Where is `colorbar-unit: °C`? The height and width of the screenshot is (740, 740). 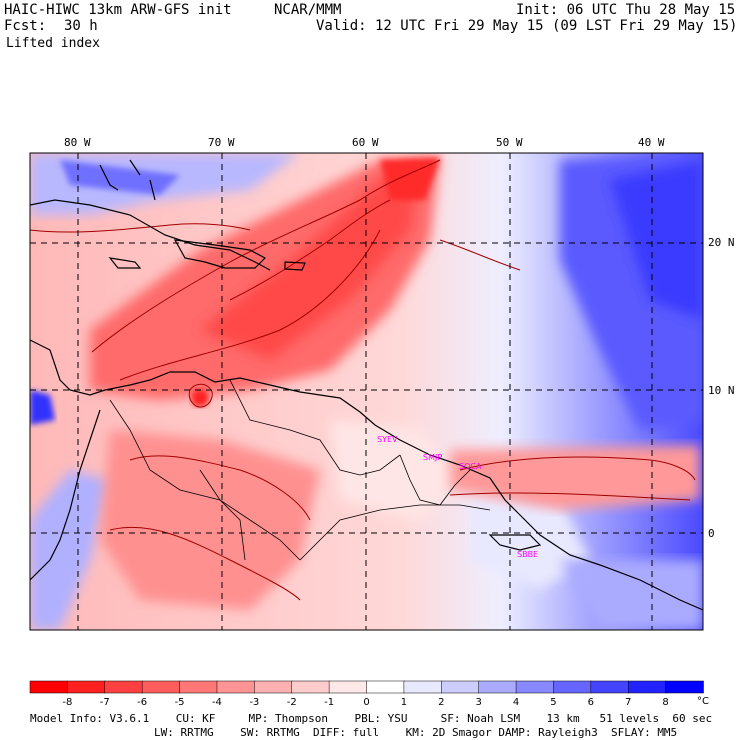 colorbar-unit: °C is located at coordinates (703, 701).